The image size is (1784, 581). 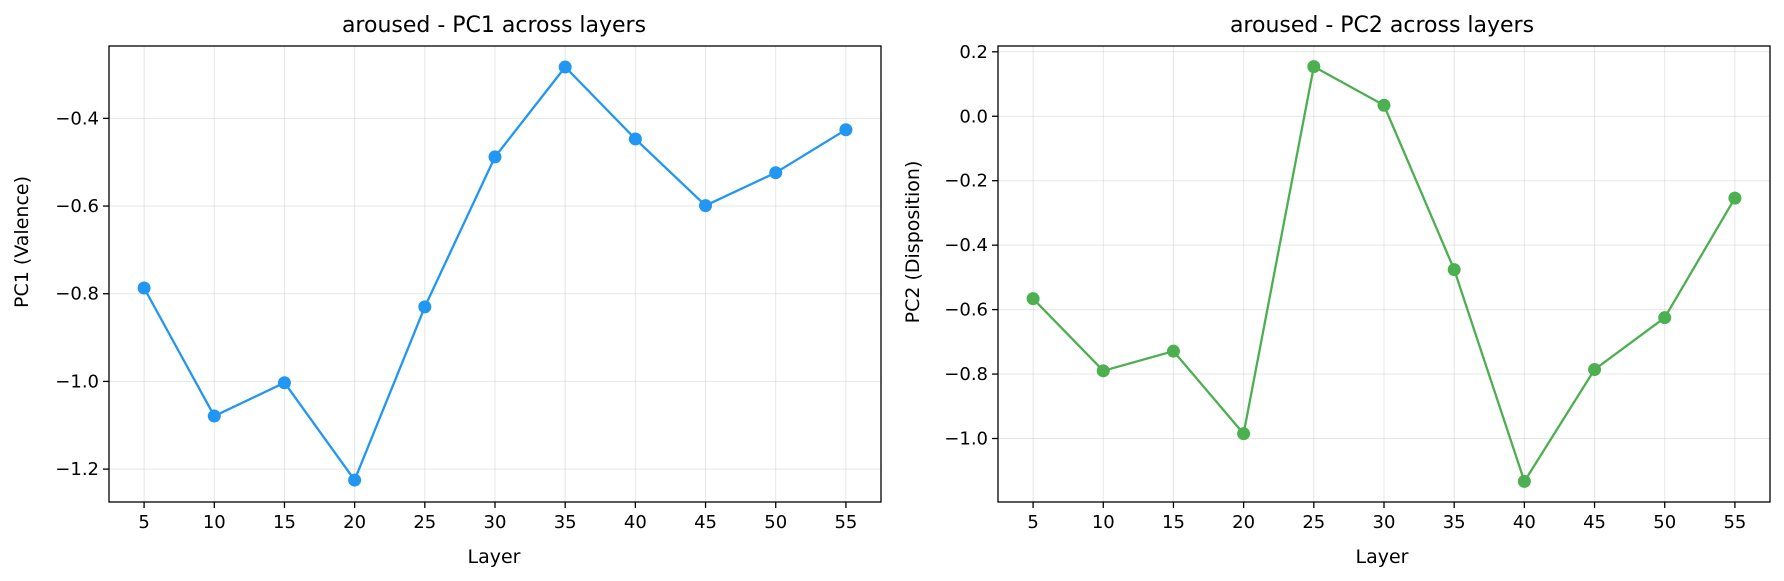 I want to click on y-tick-label: 0.0, so click(x=973, y=116).